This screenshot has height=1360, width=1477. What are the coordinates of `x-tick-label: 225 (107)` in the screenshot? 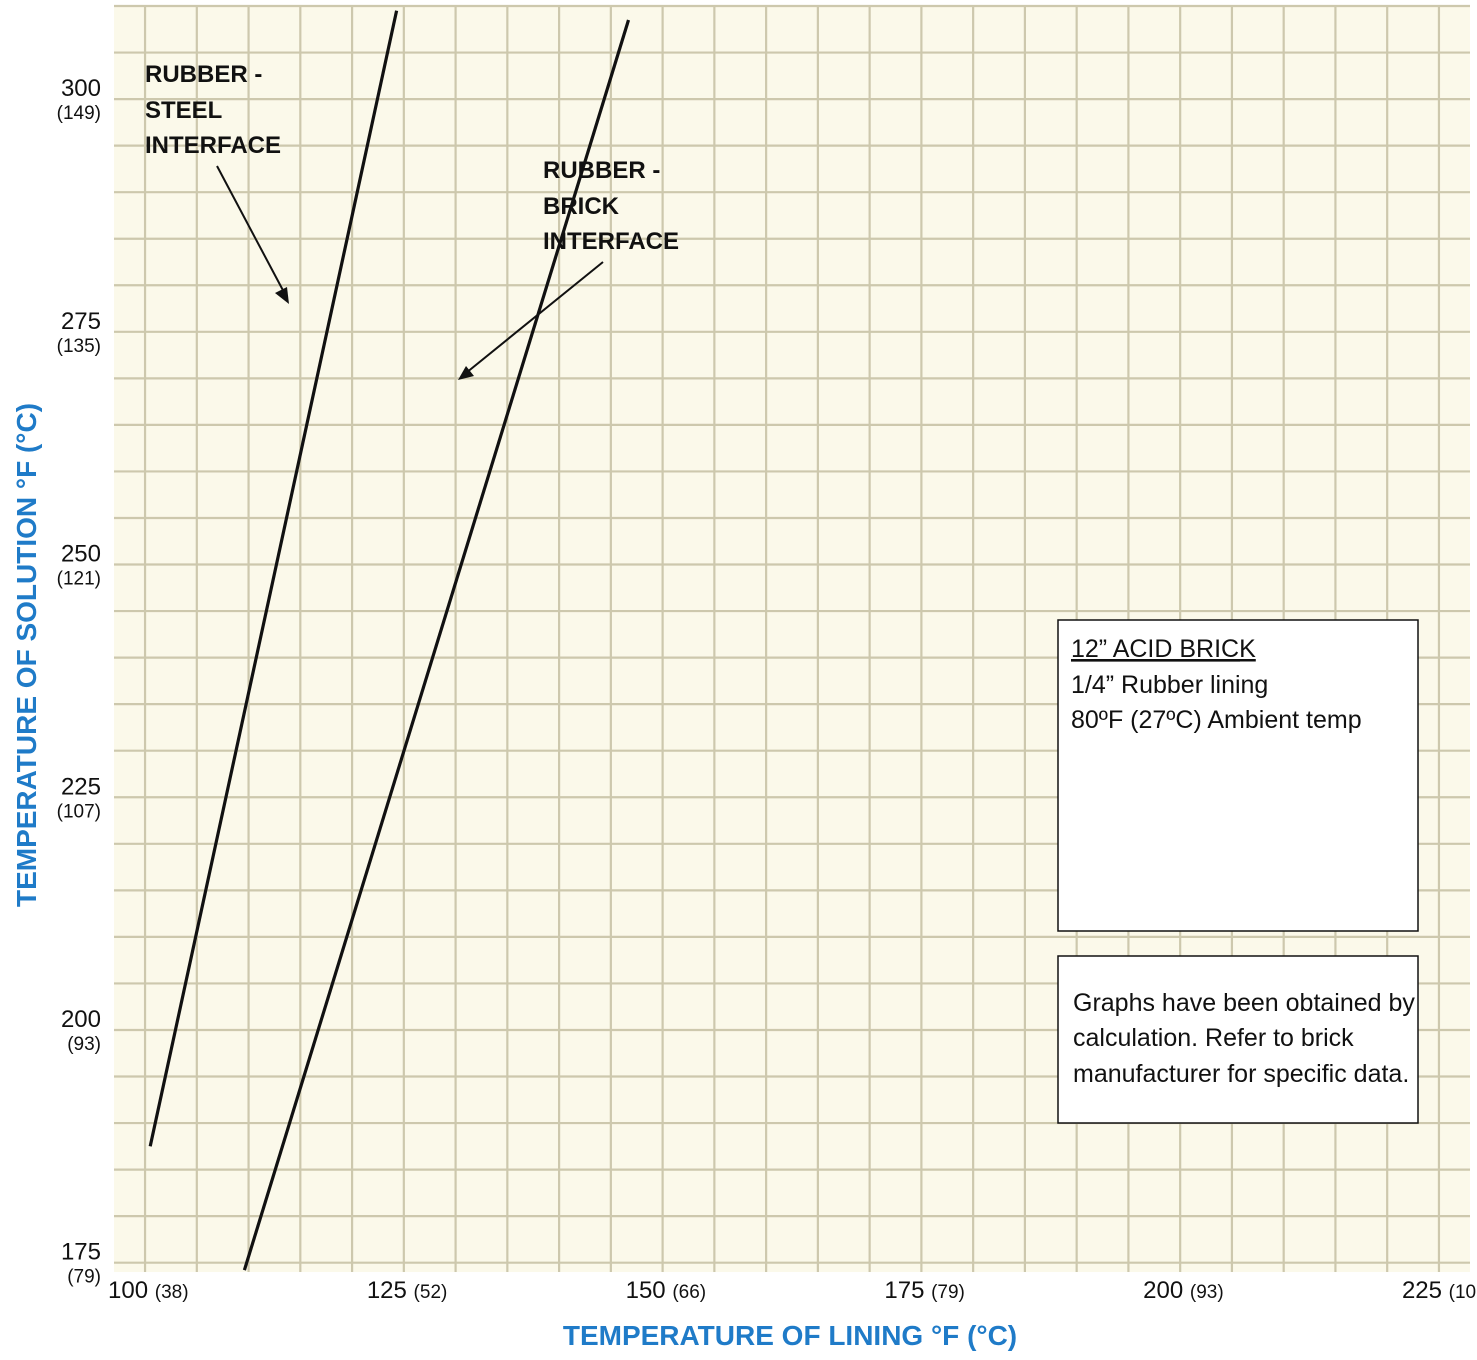 It's located at (1439, 1290).